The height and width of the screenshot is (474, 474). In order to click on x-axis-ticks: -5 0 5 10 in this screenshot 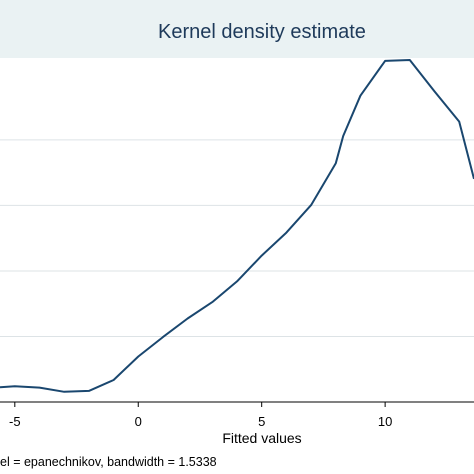, I will do `click(200, 415)`.